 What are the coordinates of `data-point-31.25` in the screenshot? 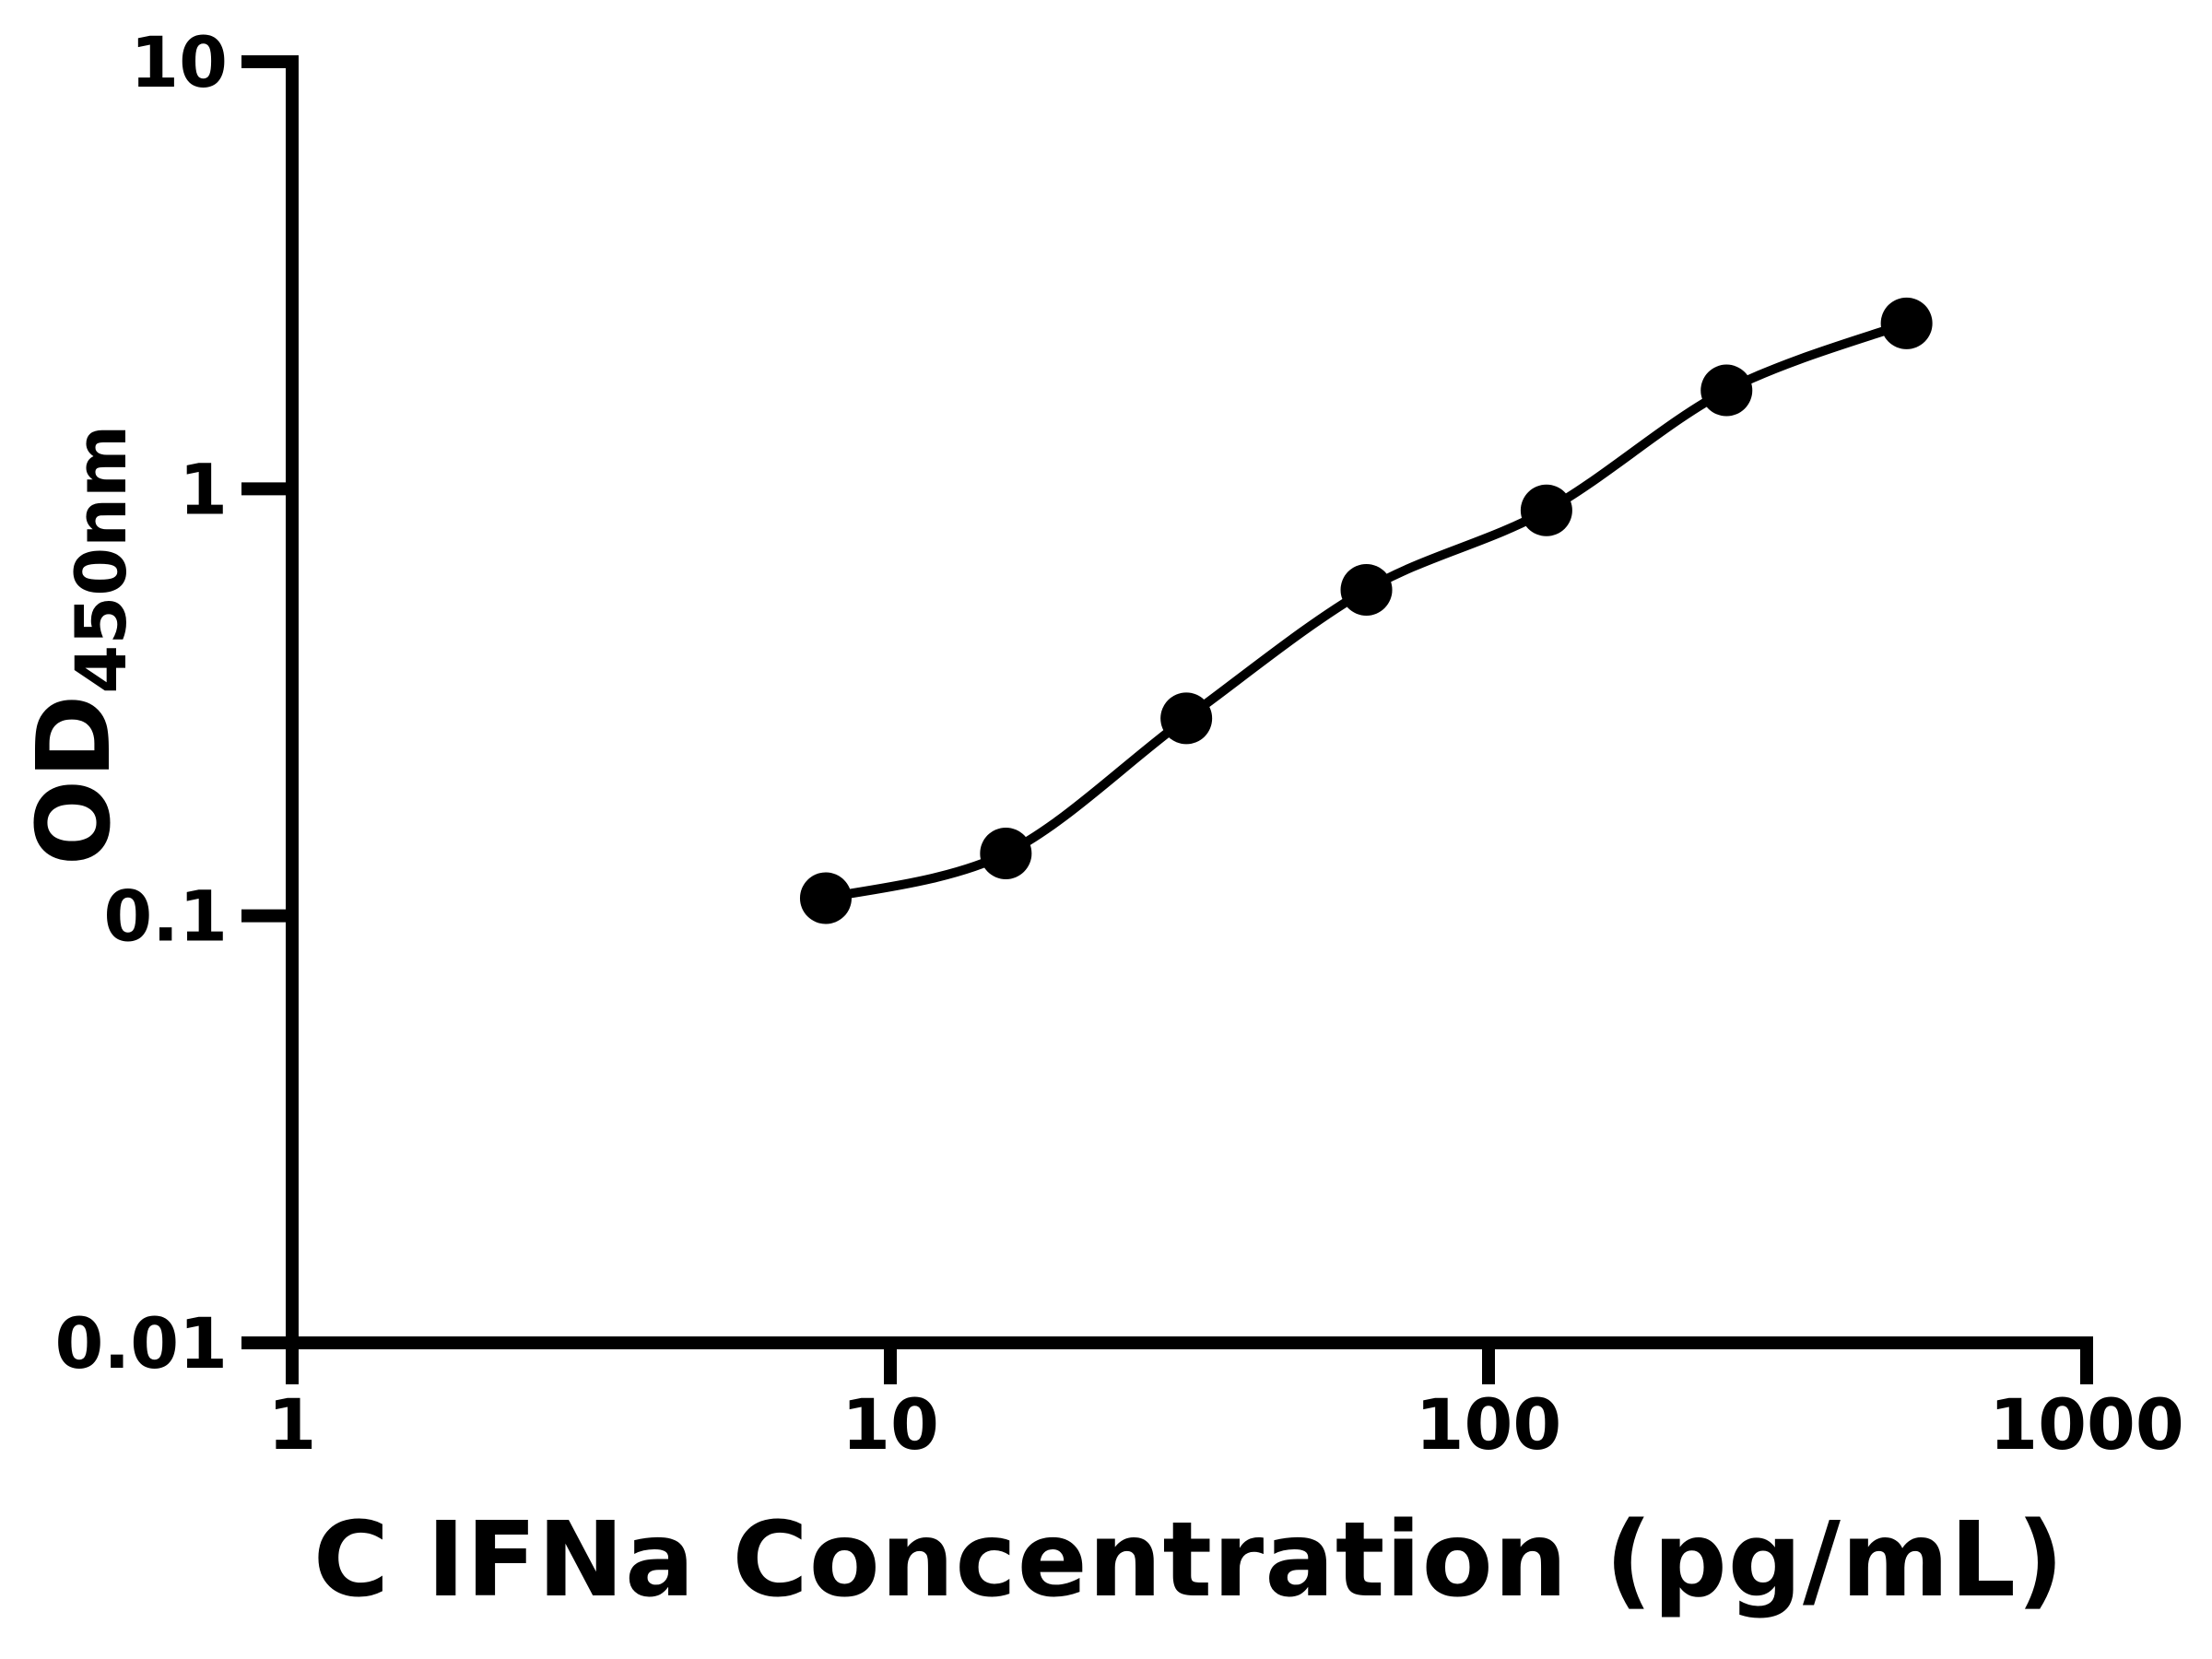 It's located at (1186, 718).